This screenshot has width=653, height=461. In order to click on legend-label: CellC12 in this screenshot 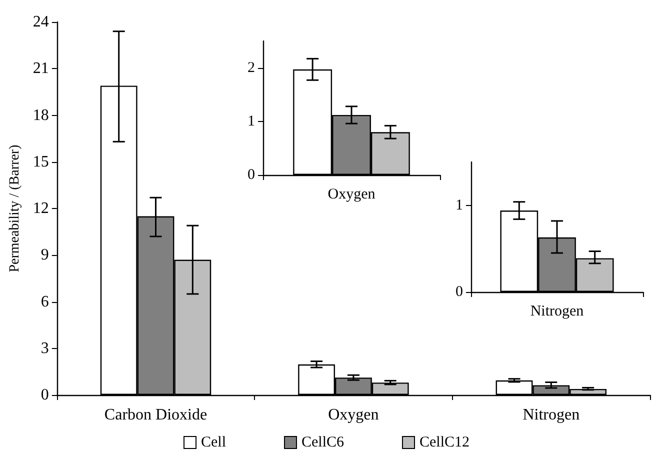, I will do `click(445, 442)`.